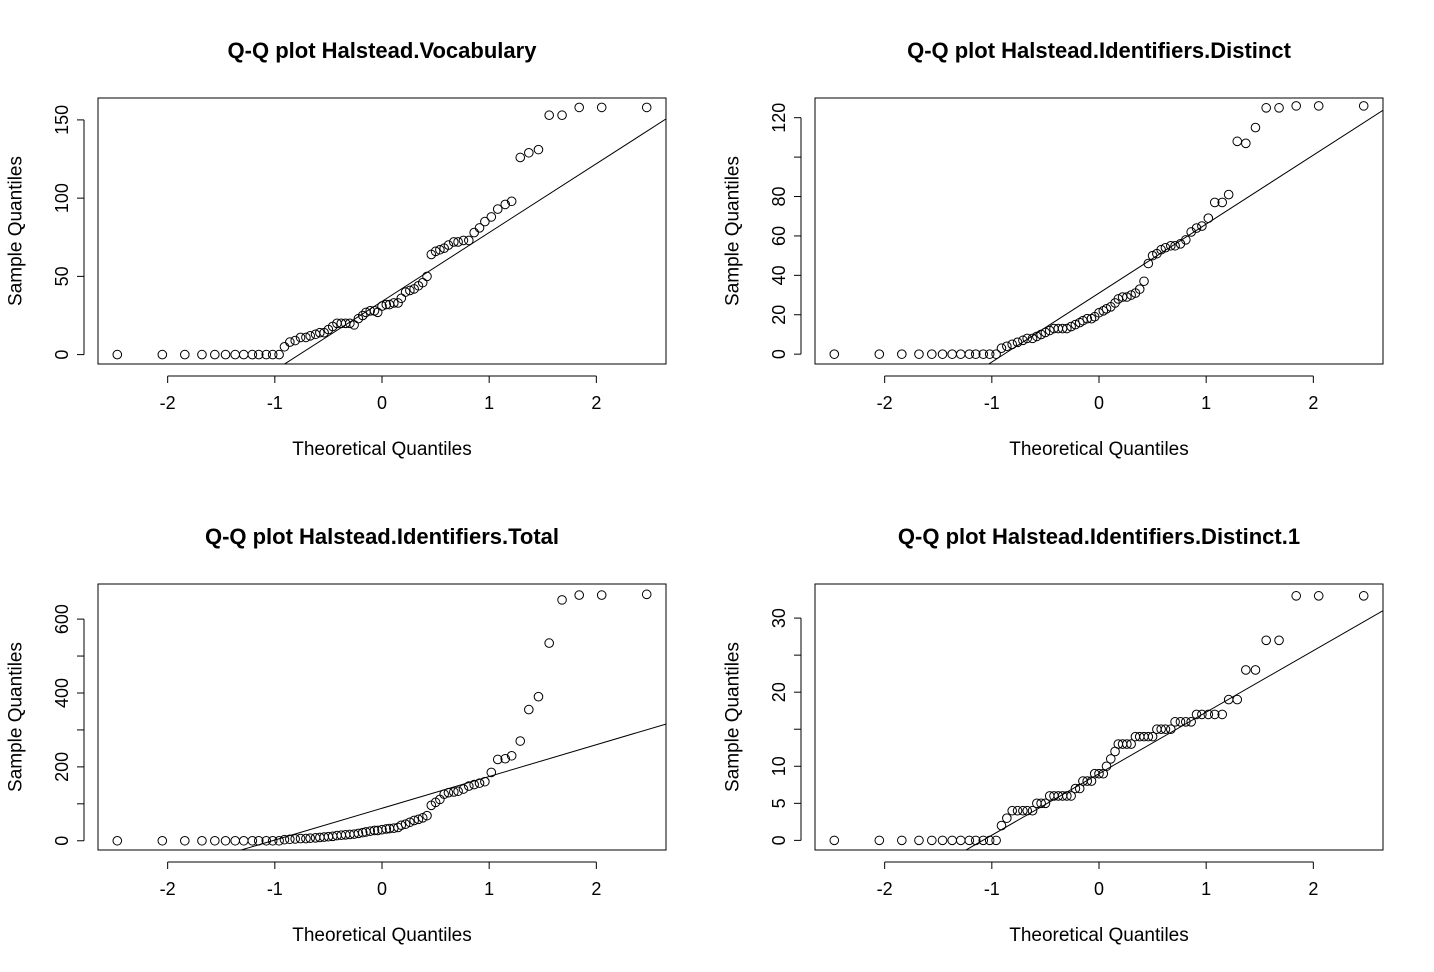 Image resolution: width=1434 pixels, height=972 pixels. I want to click on x-tick-label: 2, so click(596, 889).